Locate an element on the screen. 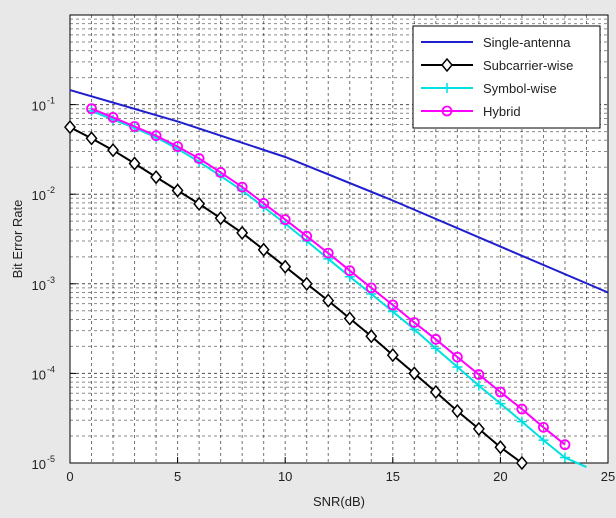 This screenshot has width=616, height=518. y-tick-exponent: -2 is located at coordinates (51, 190).